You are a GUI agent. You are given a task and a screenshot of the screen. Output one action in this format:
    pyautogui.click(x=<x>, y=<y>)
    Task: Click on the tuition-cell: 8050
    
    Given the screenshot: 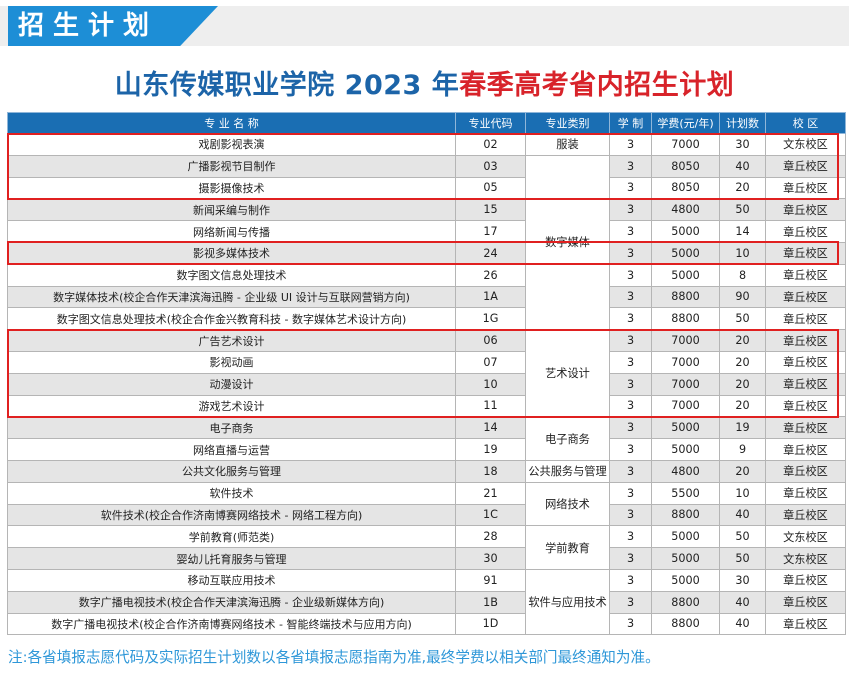 What is the action you would take?
    pyautogui.click(x=685, y=188)
    